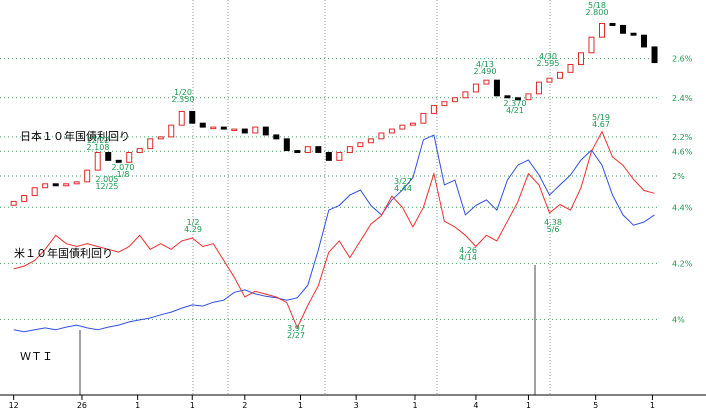 The height and width of the screenshot is (412, 706). Describe the element at coordinates (36, 356) in the screenshot. I see `legend-label: ＷＴＩ` at that location.